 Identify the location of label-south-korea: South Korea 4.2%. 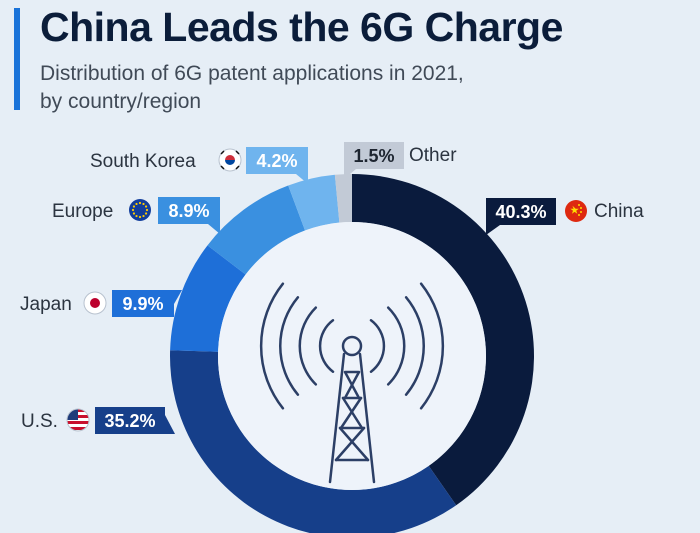
(199, 160).